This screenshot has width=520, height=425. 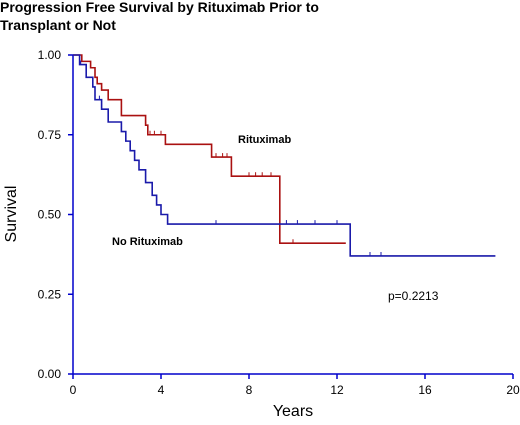 What do you see at coordinates (264, 140) in the screenshot?
I see `series-label-rituximab: Rituximab` at bounding box center [264, 140].